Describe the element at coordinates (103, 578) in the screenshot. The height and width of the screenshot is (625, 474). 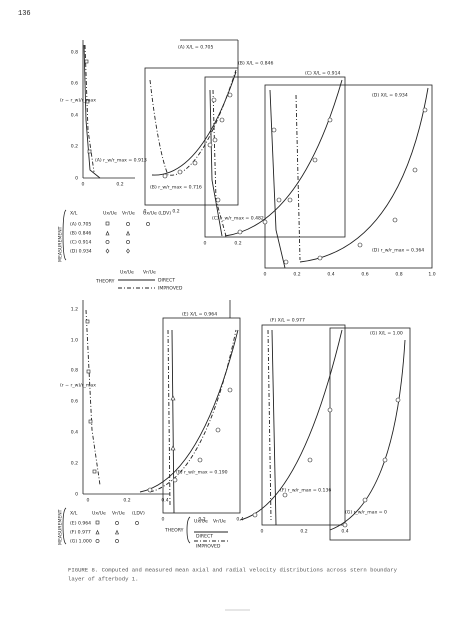
I see `caption: layer of afterbody 1.` at that location.